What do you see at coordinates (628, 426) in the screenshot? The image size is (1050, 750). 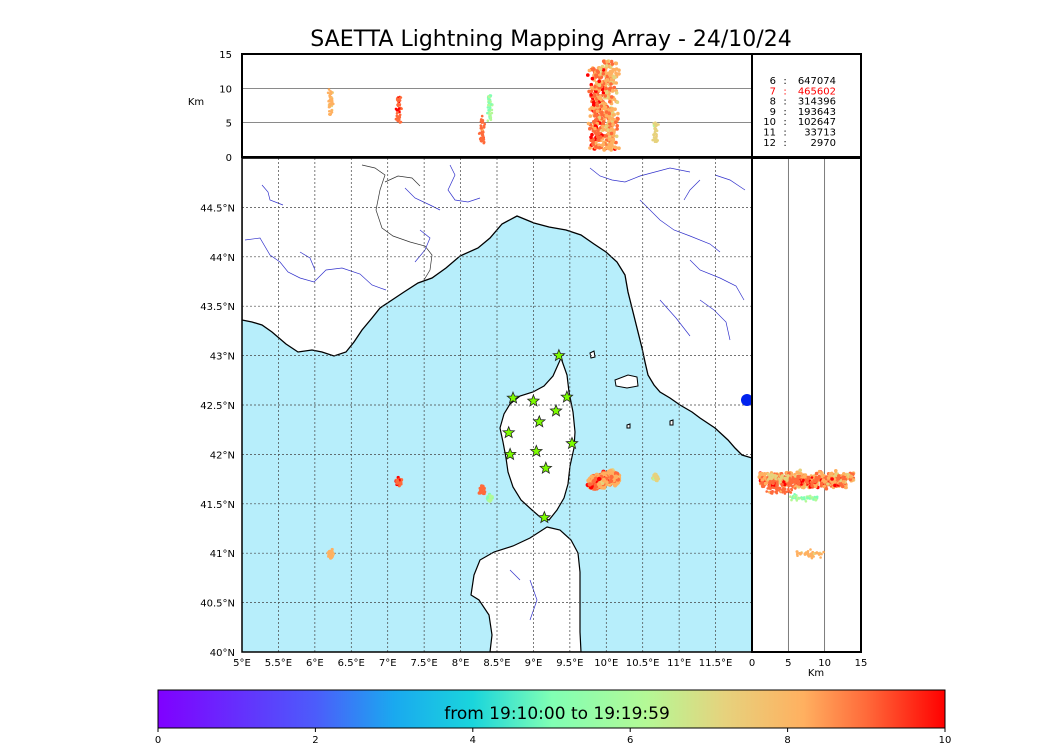 I see `islet` at bounding box center [628, 426].